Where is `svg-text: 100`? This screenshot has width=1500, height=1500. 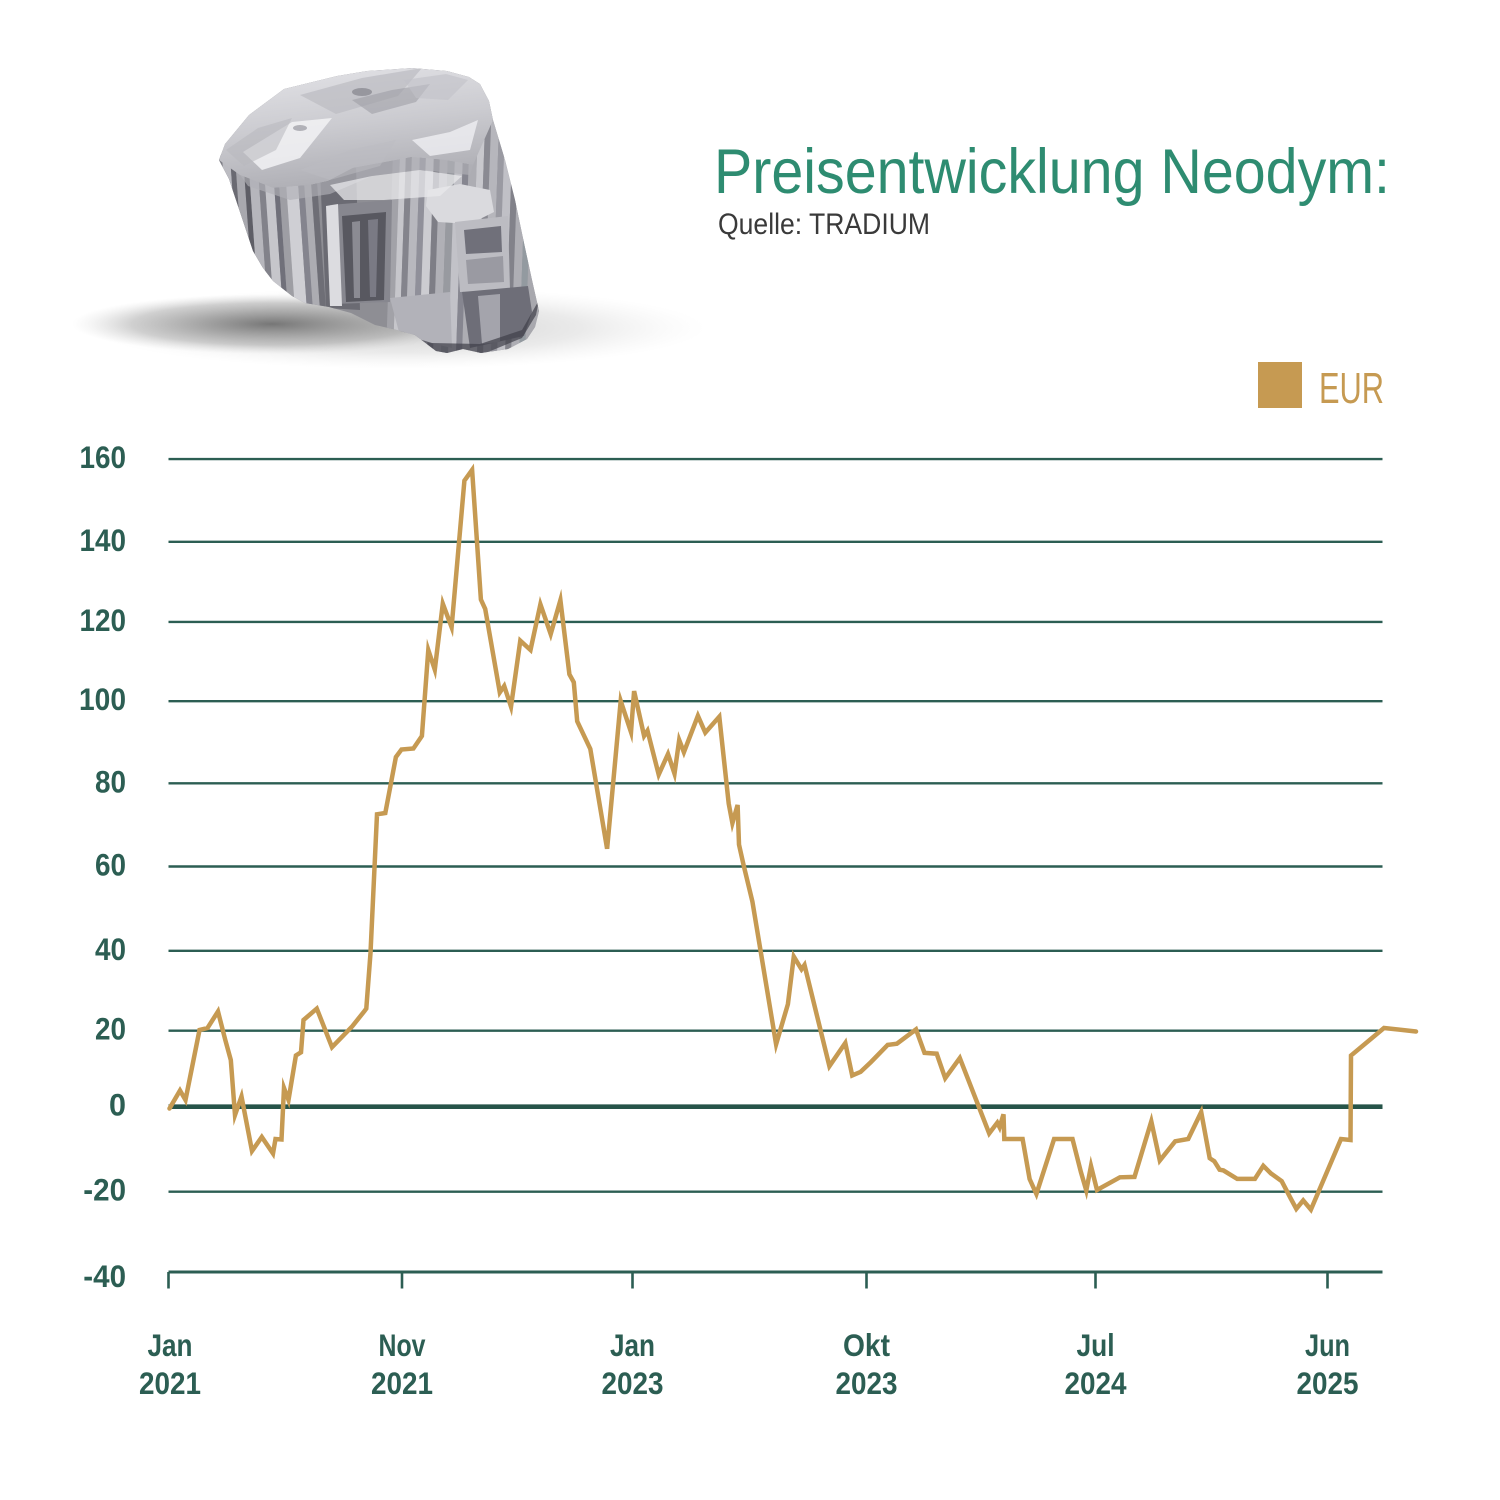 svg-text: 100 is located at coordinates (102, 699).